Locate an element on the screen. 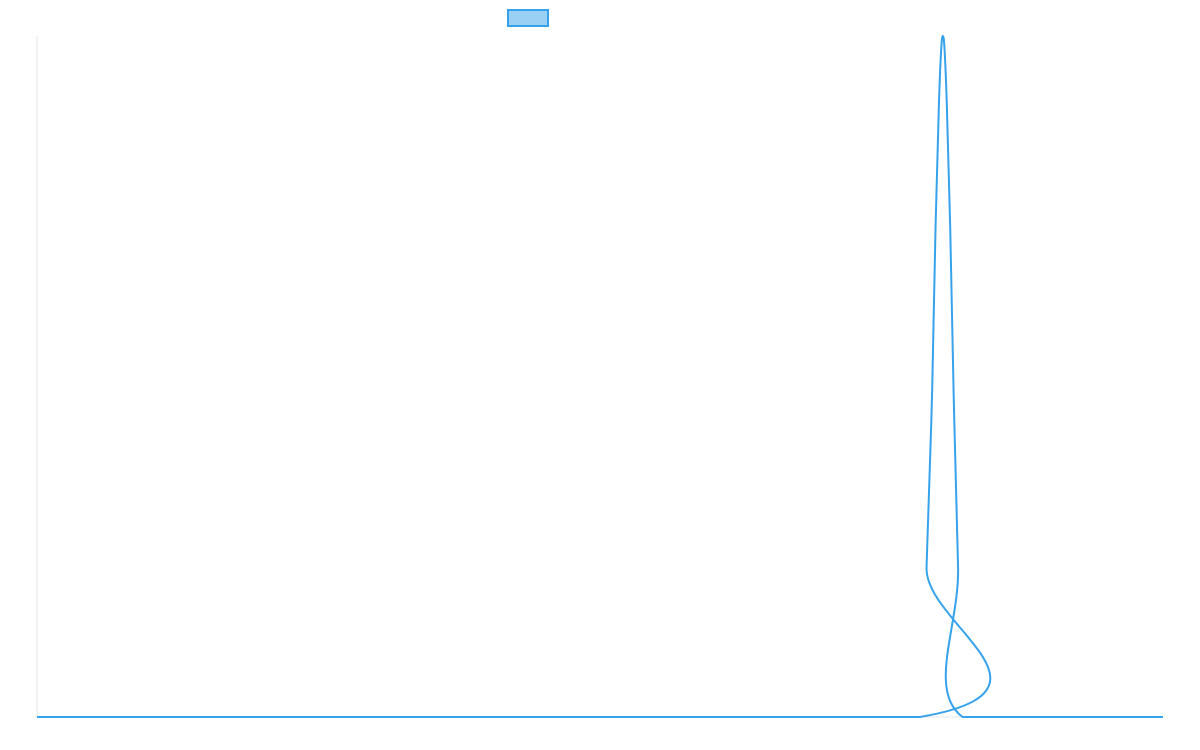 The height and width of the screenshot is (750, 1200). legend-swatch is located at coordinates (528, 18).